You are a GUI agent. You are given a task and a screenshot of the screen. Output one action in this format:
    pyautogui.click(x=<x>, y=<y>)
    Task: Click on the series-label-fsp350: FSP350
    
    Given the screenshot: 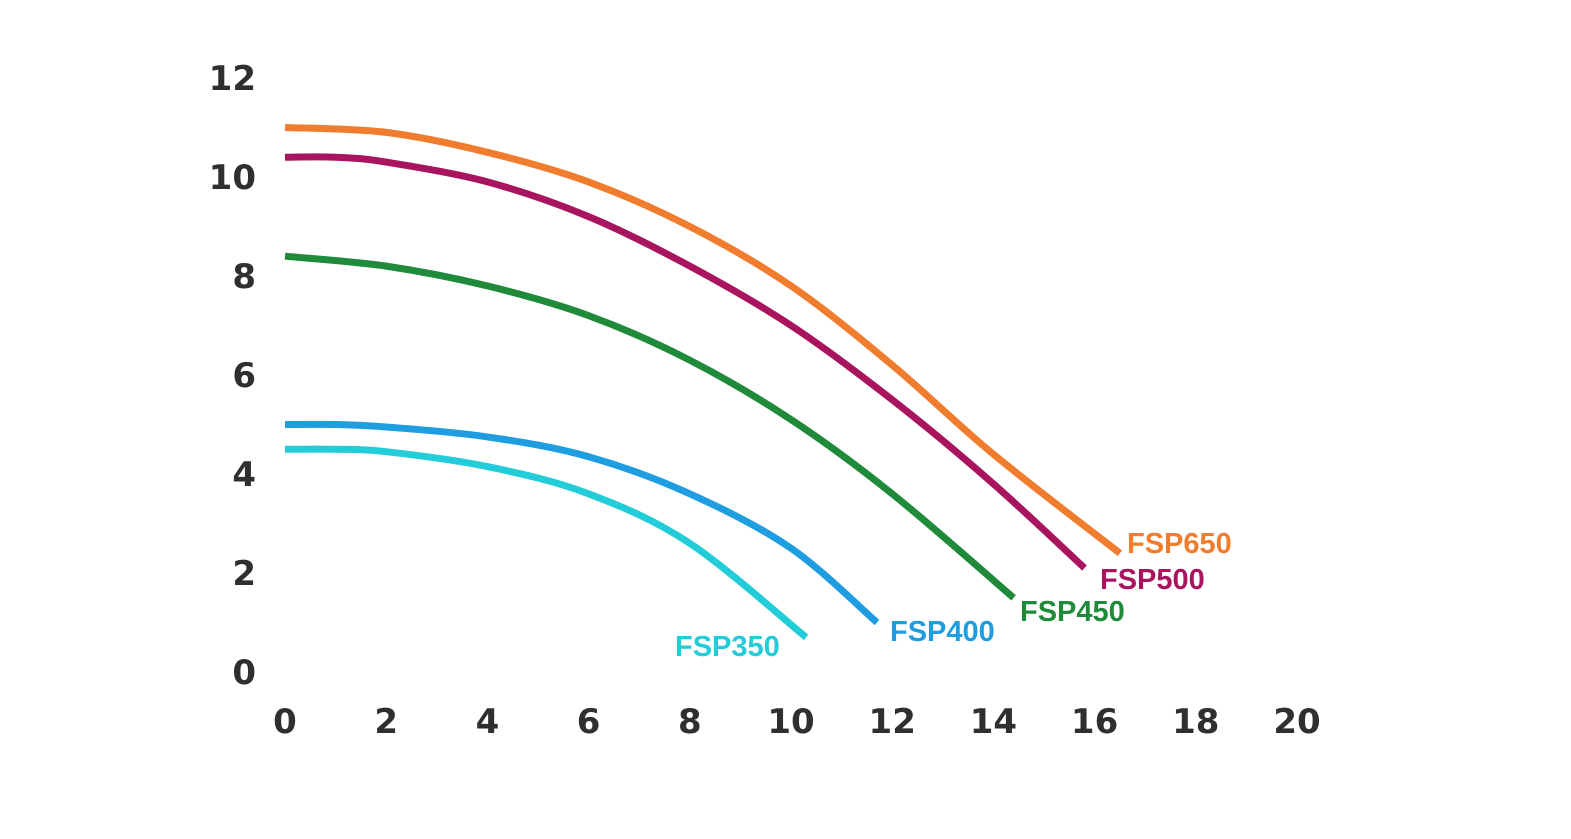 What is the action you would take?
    pyautogui.click(x=727, y=647)
    